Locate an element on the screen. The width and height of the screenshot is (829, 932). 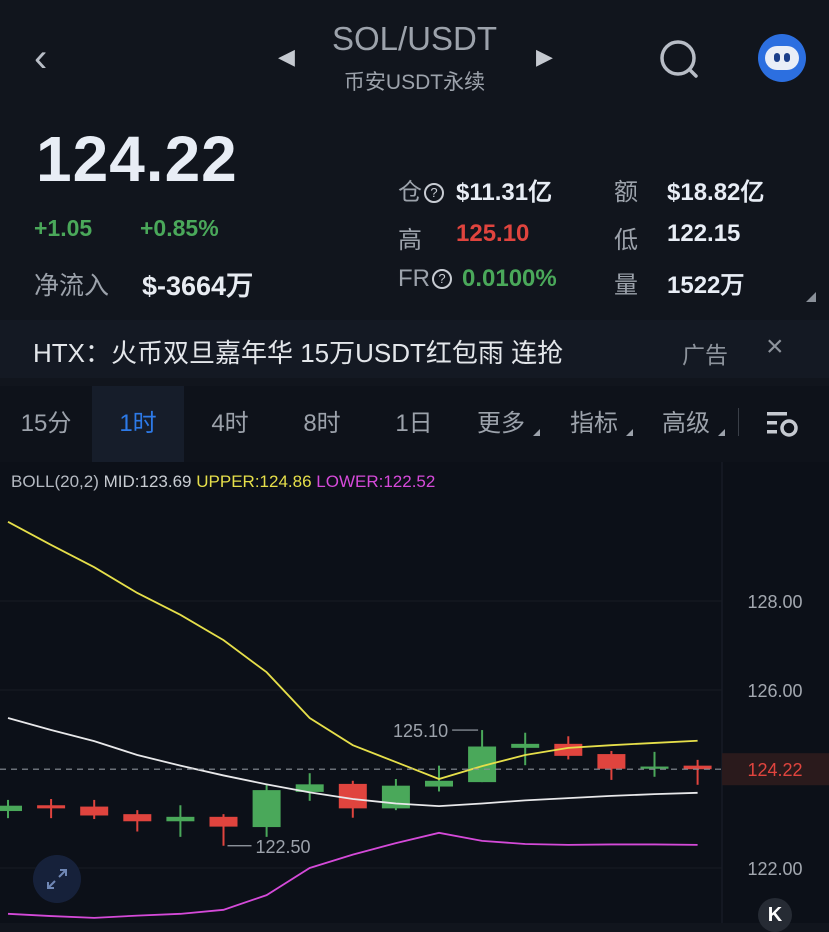
turnover-label: 额 is located at coordinates (626, 192).